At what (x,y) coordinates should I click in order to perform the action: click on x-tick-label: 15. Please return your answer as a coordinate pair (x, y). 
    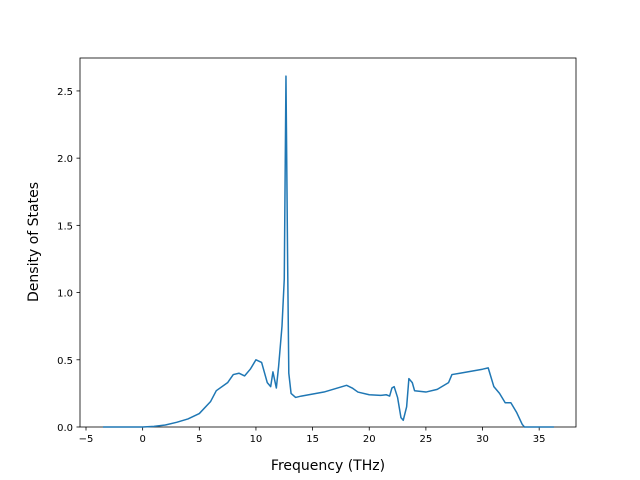
    Looking at the image, I should click on (312, 439).